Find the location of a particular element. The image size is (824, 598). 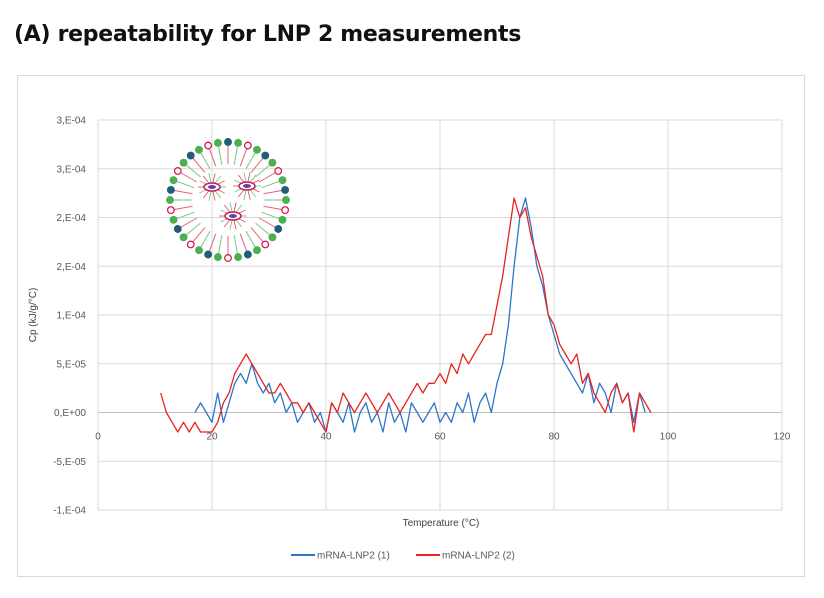

y-tick-label: 1,E-04 is located at coordinates (72, 316).